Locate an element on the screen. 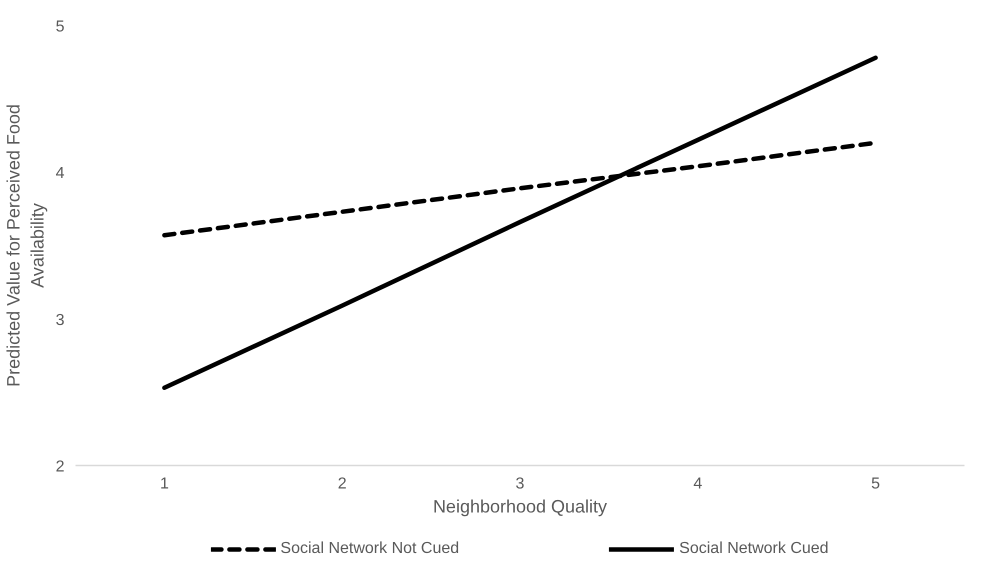 This screenshot has width=984, height=579. x-tick-label: 3 is located at coordinates (520, 484).